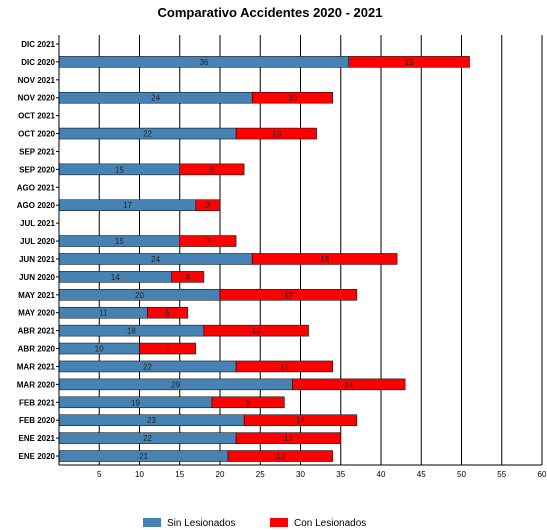 Image resolution: width=547 pixels, height=530 pixels. I want to click on category-label-ago-2021: AGO 2021, so click(36, 187).